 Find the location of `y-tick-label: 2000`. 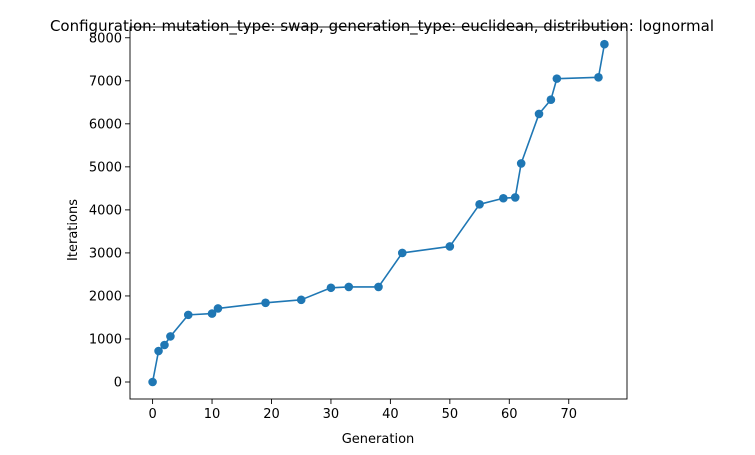

y-tick-label: 2000 is located at coordinates (105, 296).